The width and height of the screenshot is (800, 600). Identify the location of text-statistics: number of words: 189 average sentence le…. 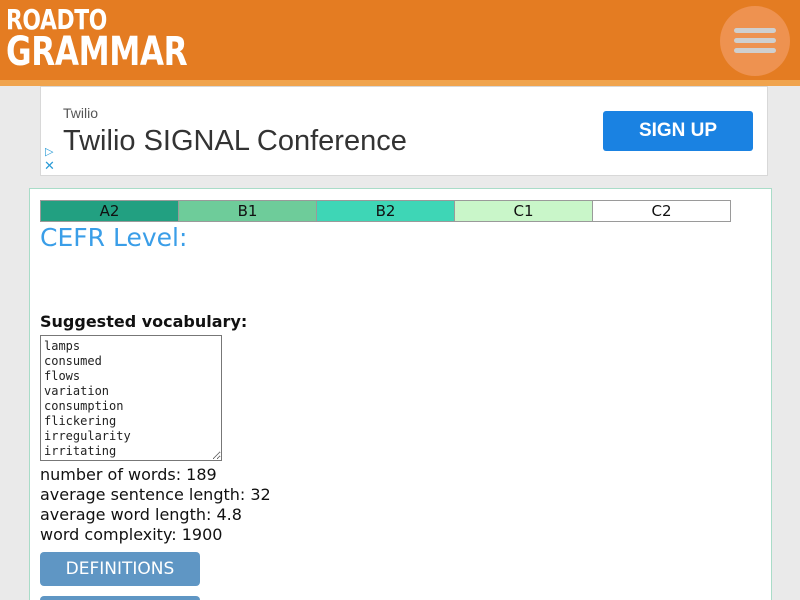
(155, 505).